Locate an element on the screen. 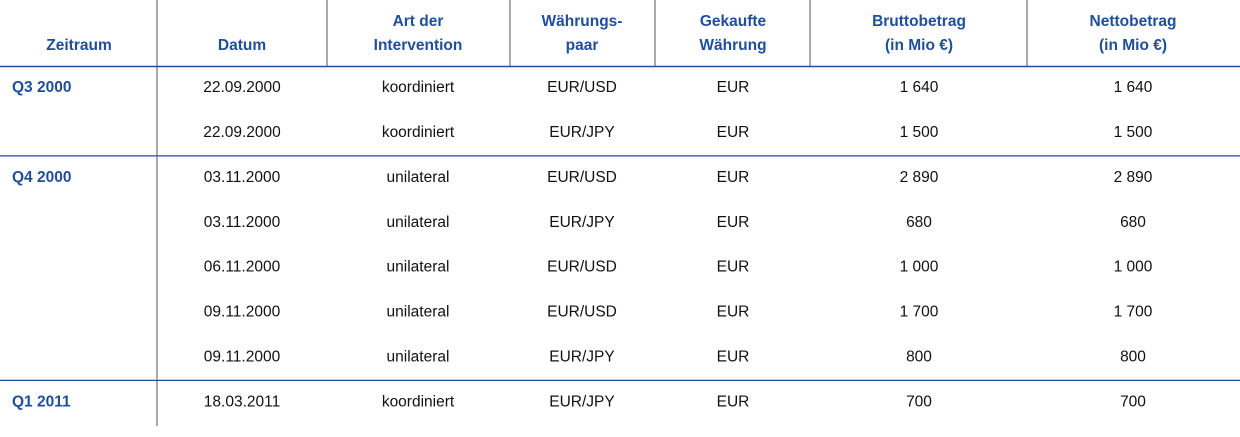 The width and height of the screenshot is (1240, 437). column-header: paar is located at coordinates (582, 45).